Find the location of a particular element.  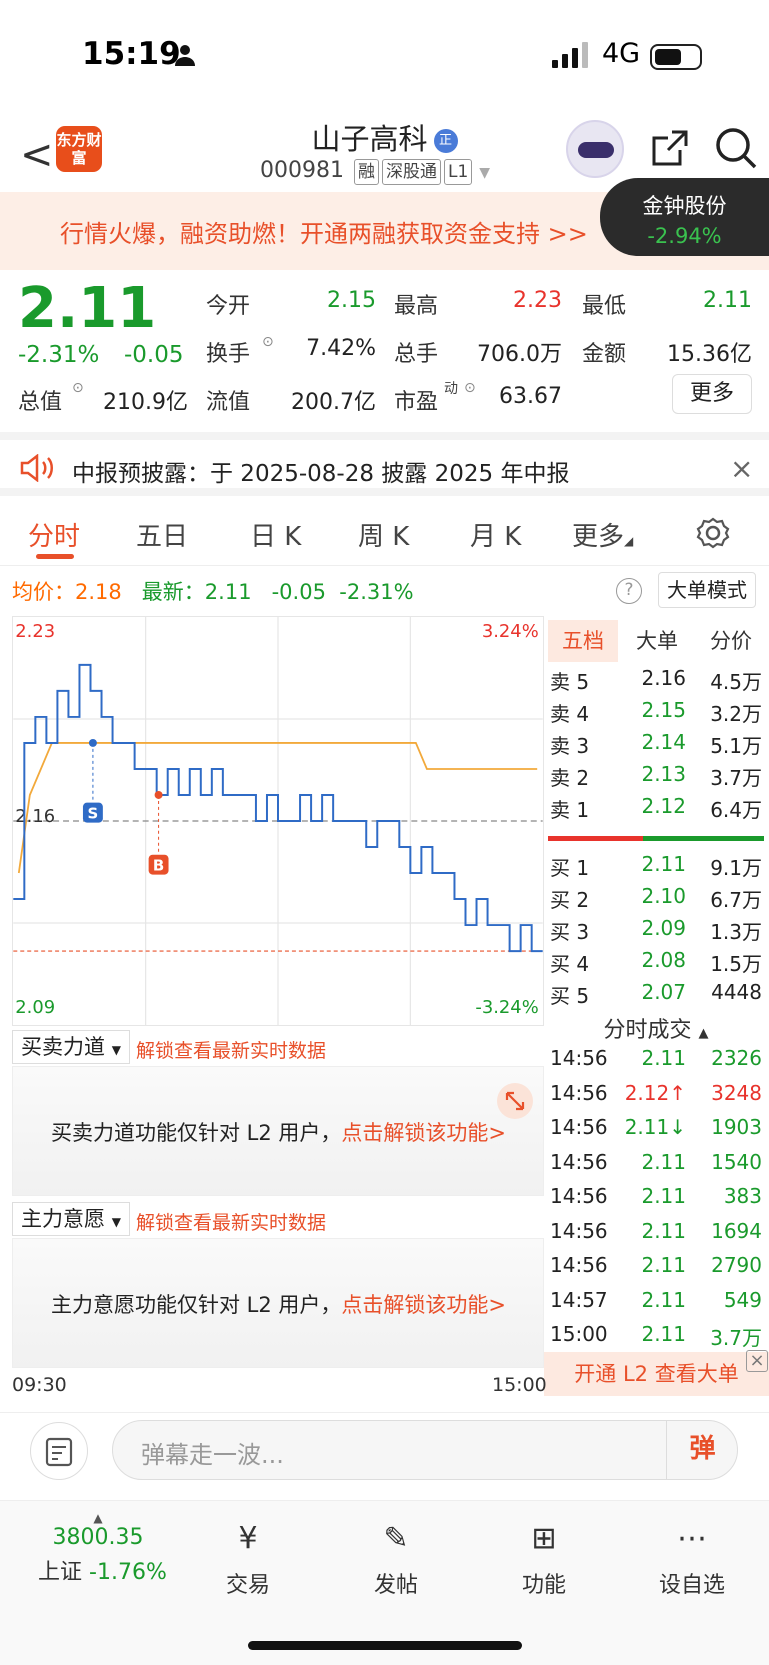

buy-sell-power-dropdown: 买卖力道 ▼ is located at coordinates (71, 1047).